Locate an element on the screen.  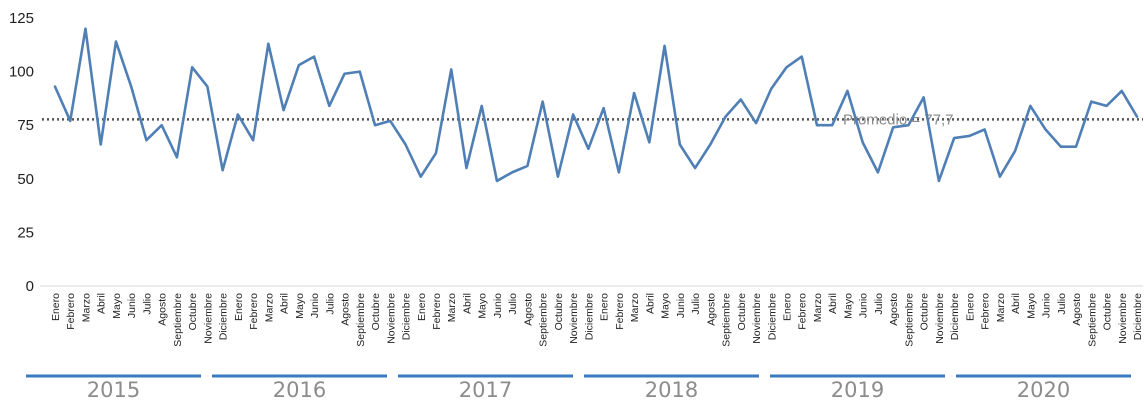
year-label: 2019 is located at coordinates (857, 390).